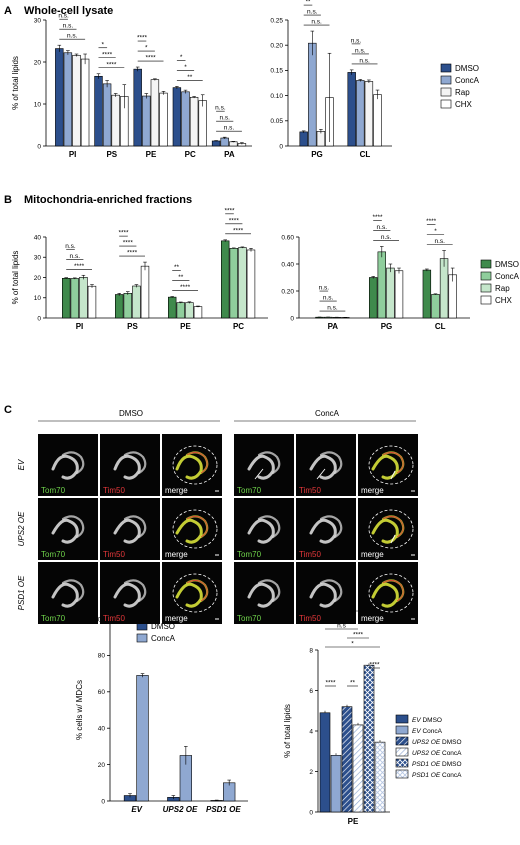 The width and height of the screenshot is (520, 845). What do you see at coordinates (341, 626) in the screenshot?
I see `significance-label: n.s` at bounding box center [341, 626].